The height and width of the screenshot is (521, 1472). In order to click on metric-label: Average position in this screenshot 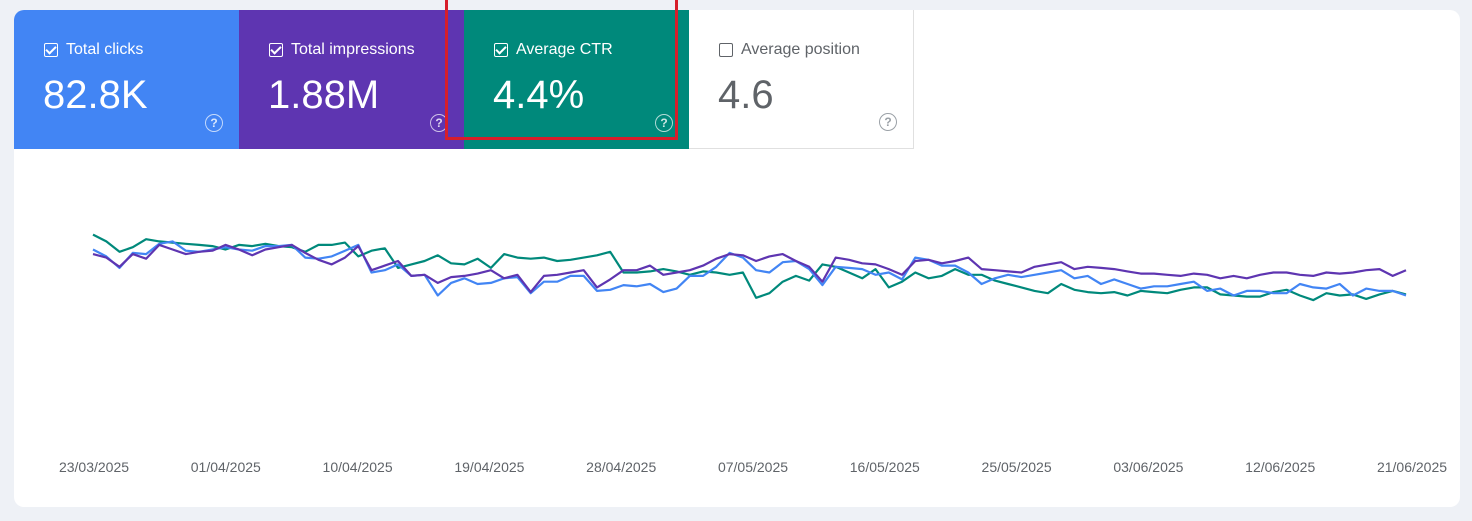, I will do `click(800, 49)`.